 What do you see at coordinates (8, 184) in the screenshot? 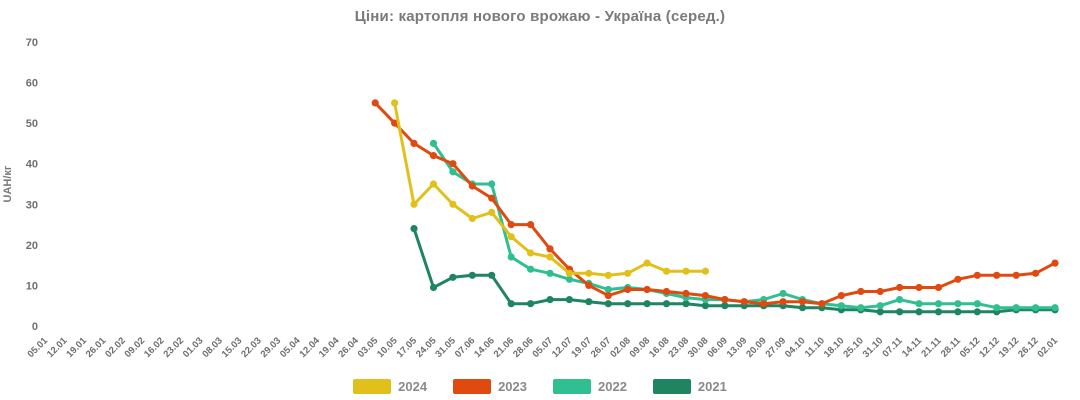
I see `y-axis-title: UAH/кг` at bounding box center [8, 184].